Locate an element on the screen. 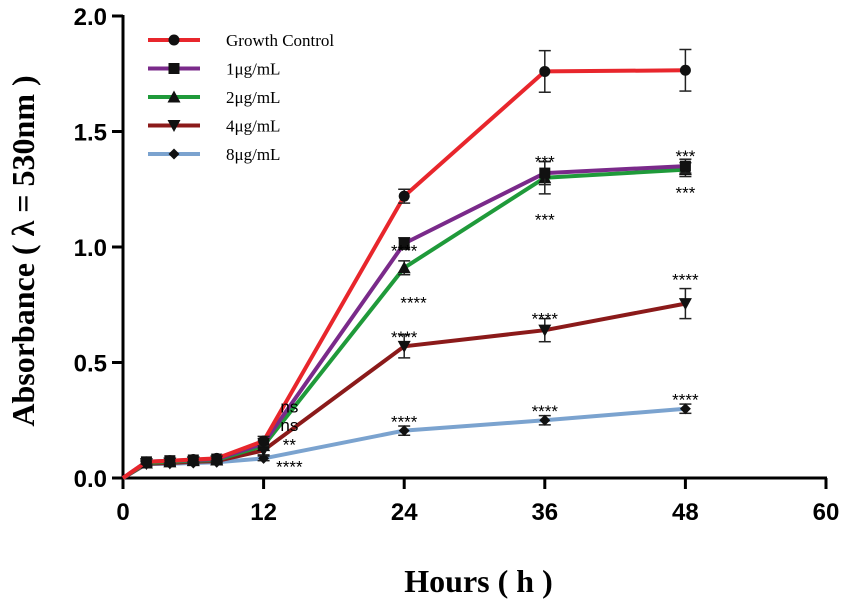 The height and width of the screenshot is (600, 854). legend-entry: 2μg/mL is located at coordinates (214, 97).